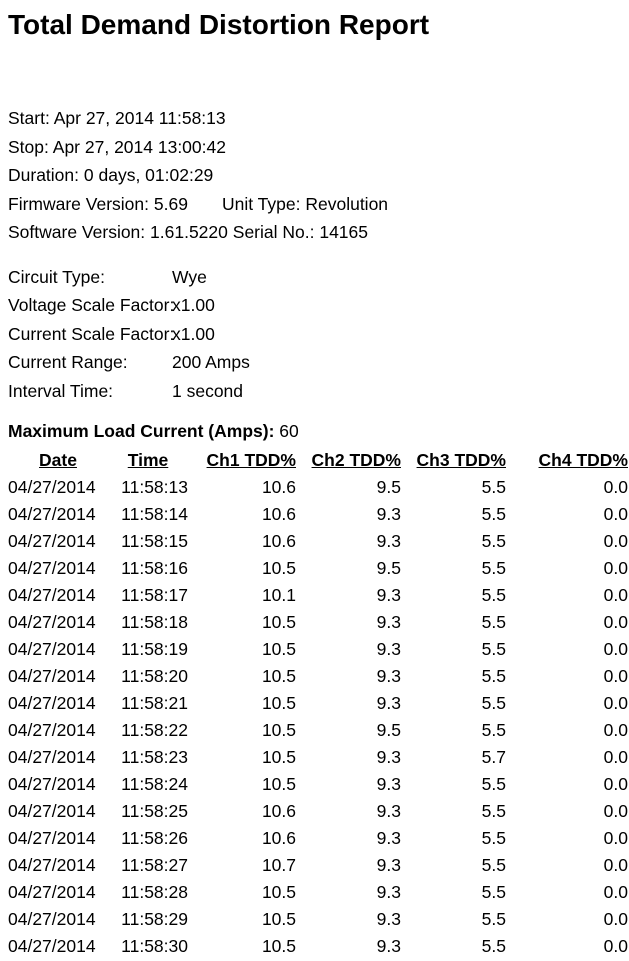 This screenshot has width=629, height=961. What do you see at coordinates (193, 333) in the screenshot?
I see `config-value: x1.00` at bounding box center [193, 333].